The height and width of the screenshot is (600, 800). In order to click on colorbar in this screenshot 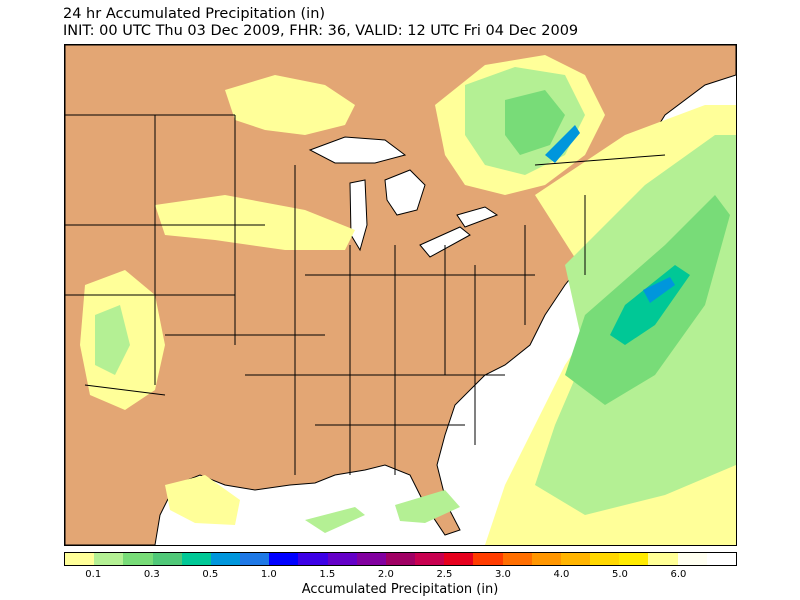, I will do `click(400, 559)`.